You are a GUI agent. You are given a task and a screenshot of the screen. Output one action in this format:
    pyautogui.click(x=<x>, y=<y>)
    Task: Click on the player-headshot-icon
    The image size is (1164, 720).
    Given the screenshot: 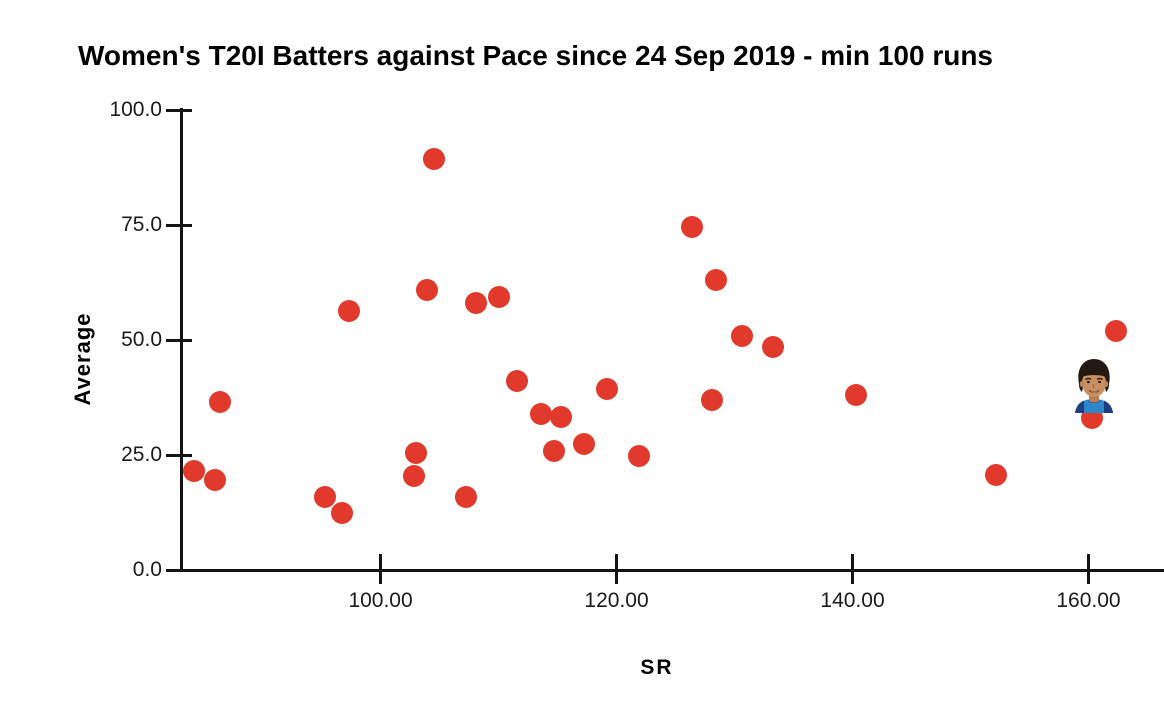 What is the action you would take?
    pyautogui.click(x=1094, y=386)
    